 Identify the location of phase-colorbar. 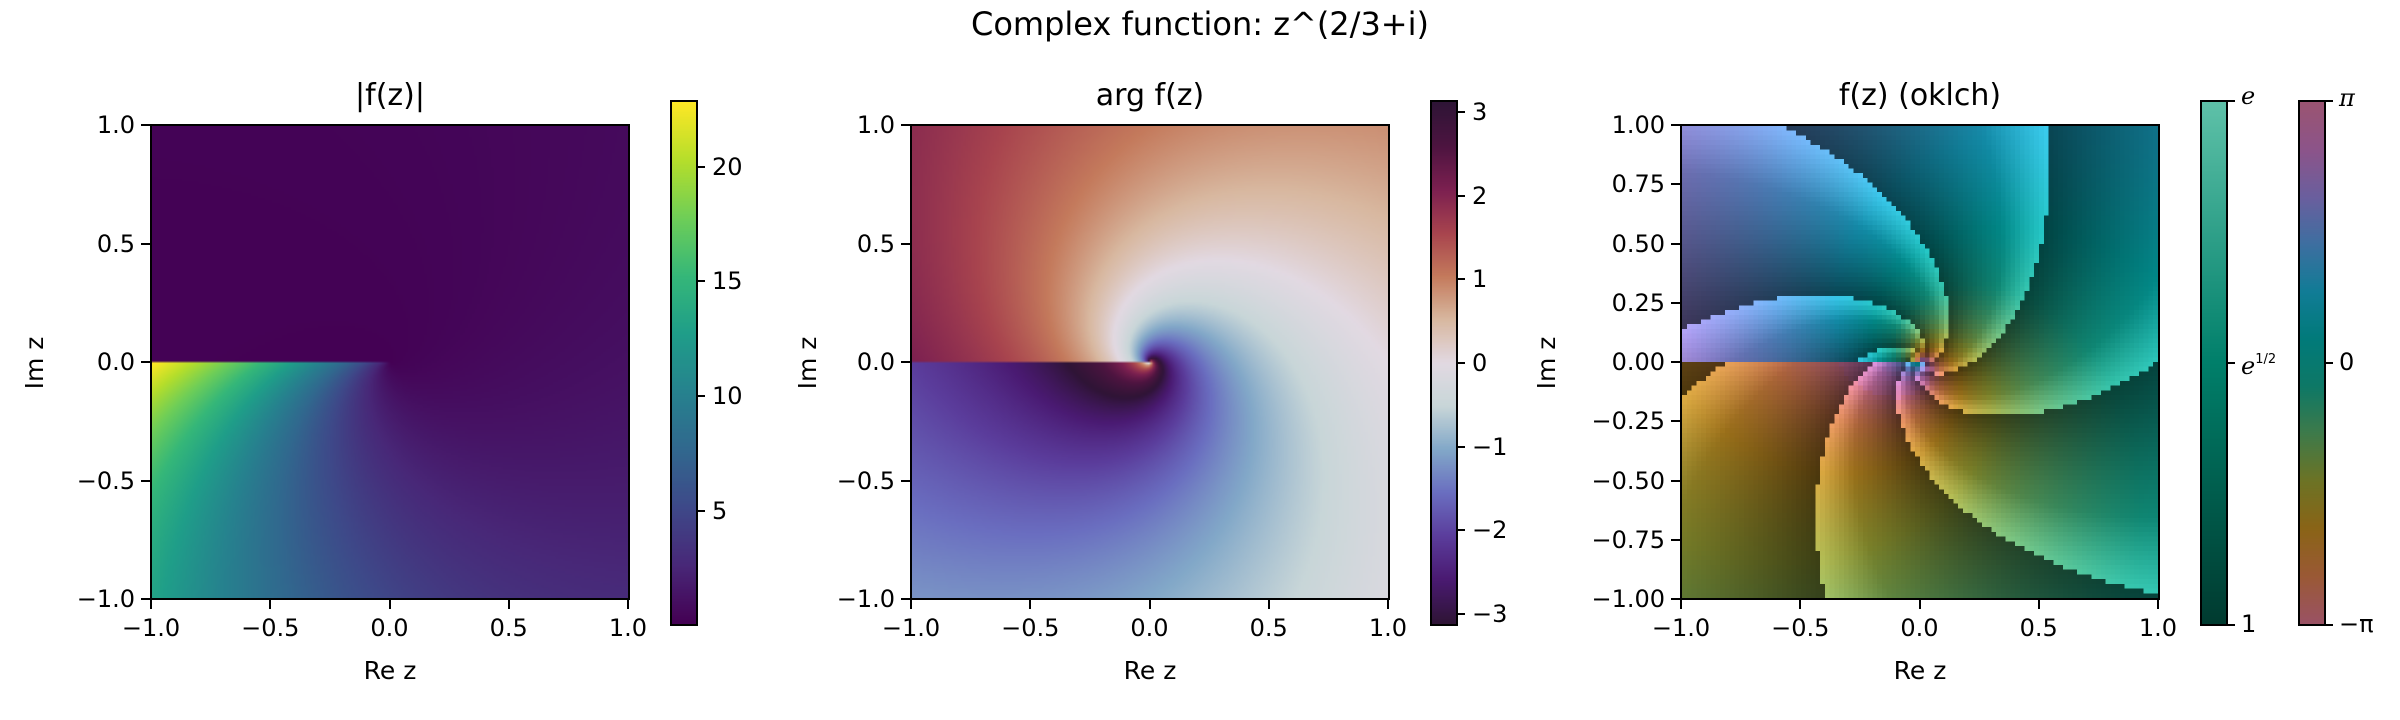
(2312, 363).